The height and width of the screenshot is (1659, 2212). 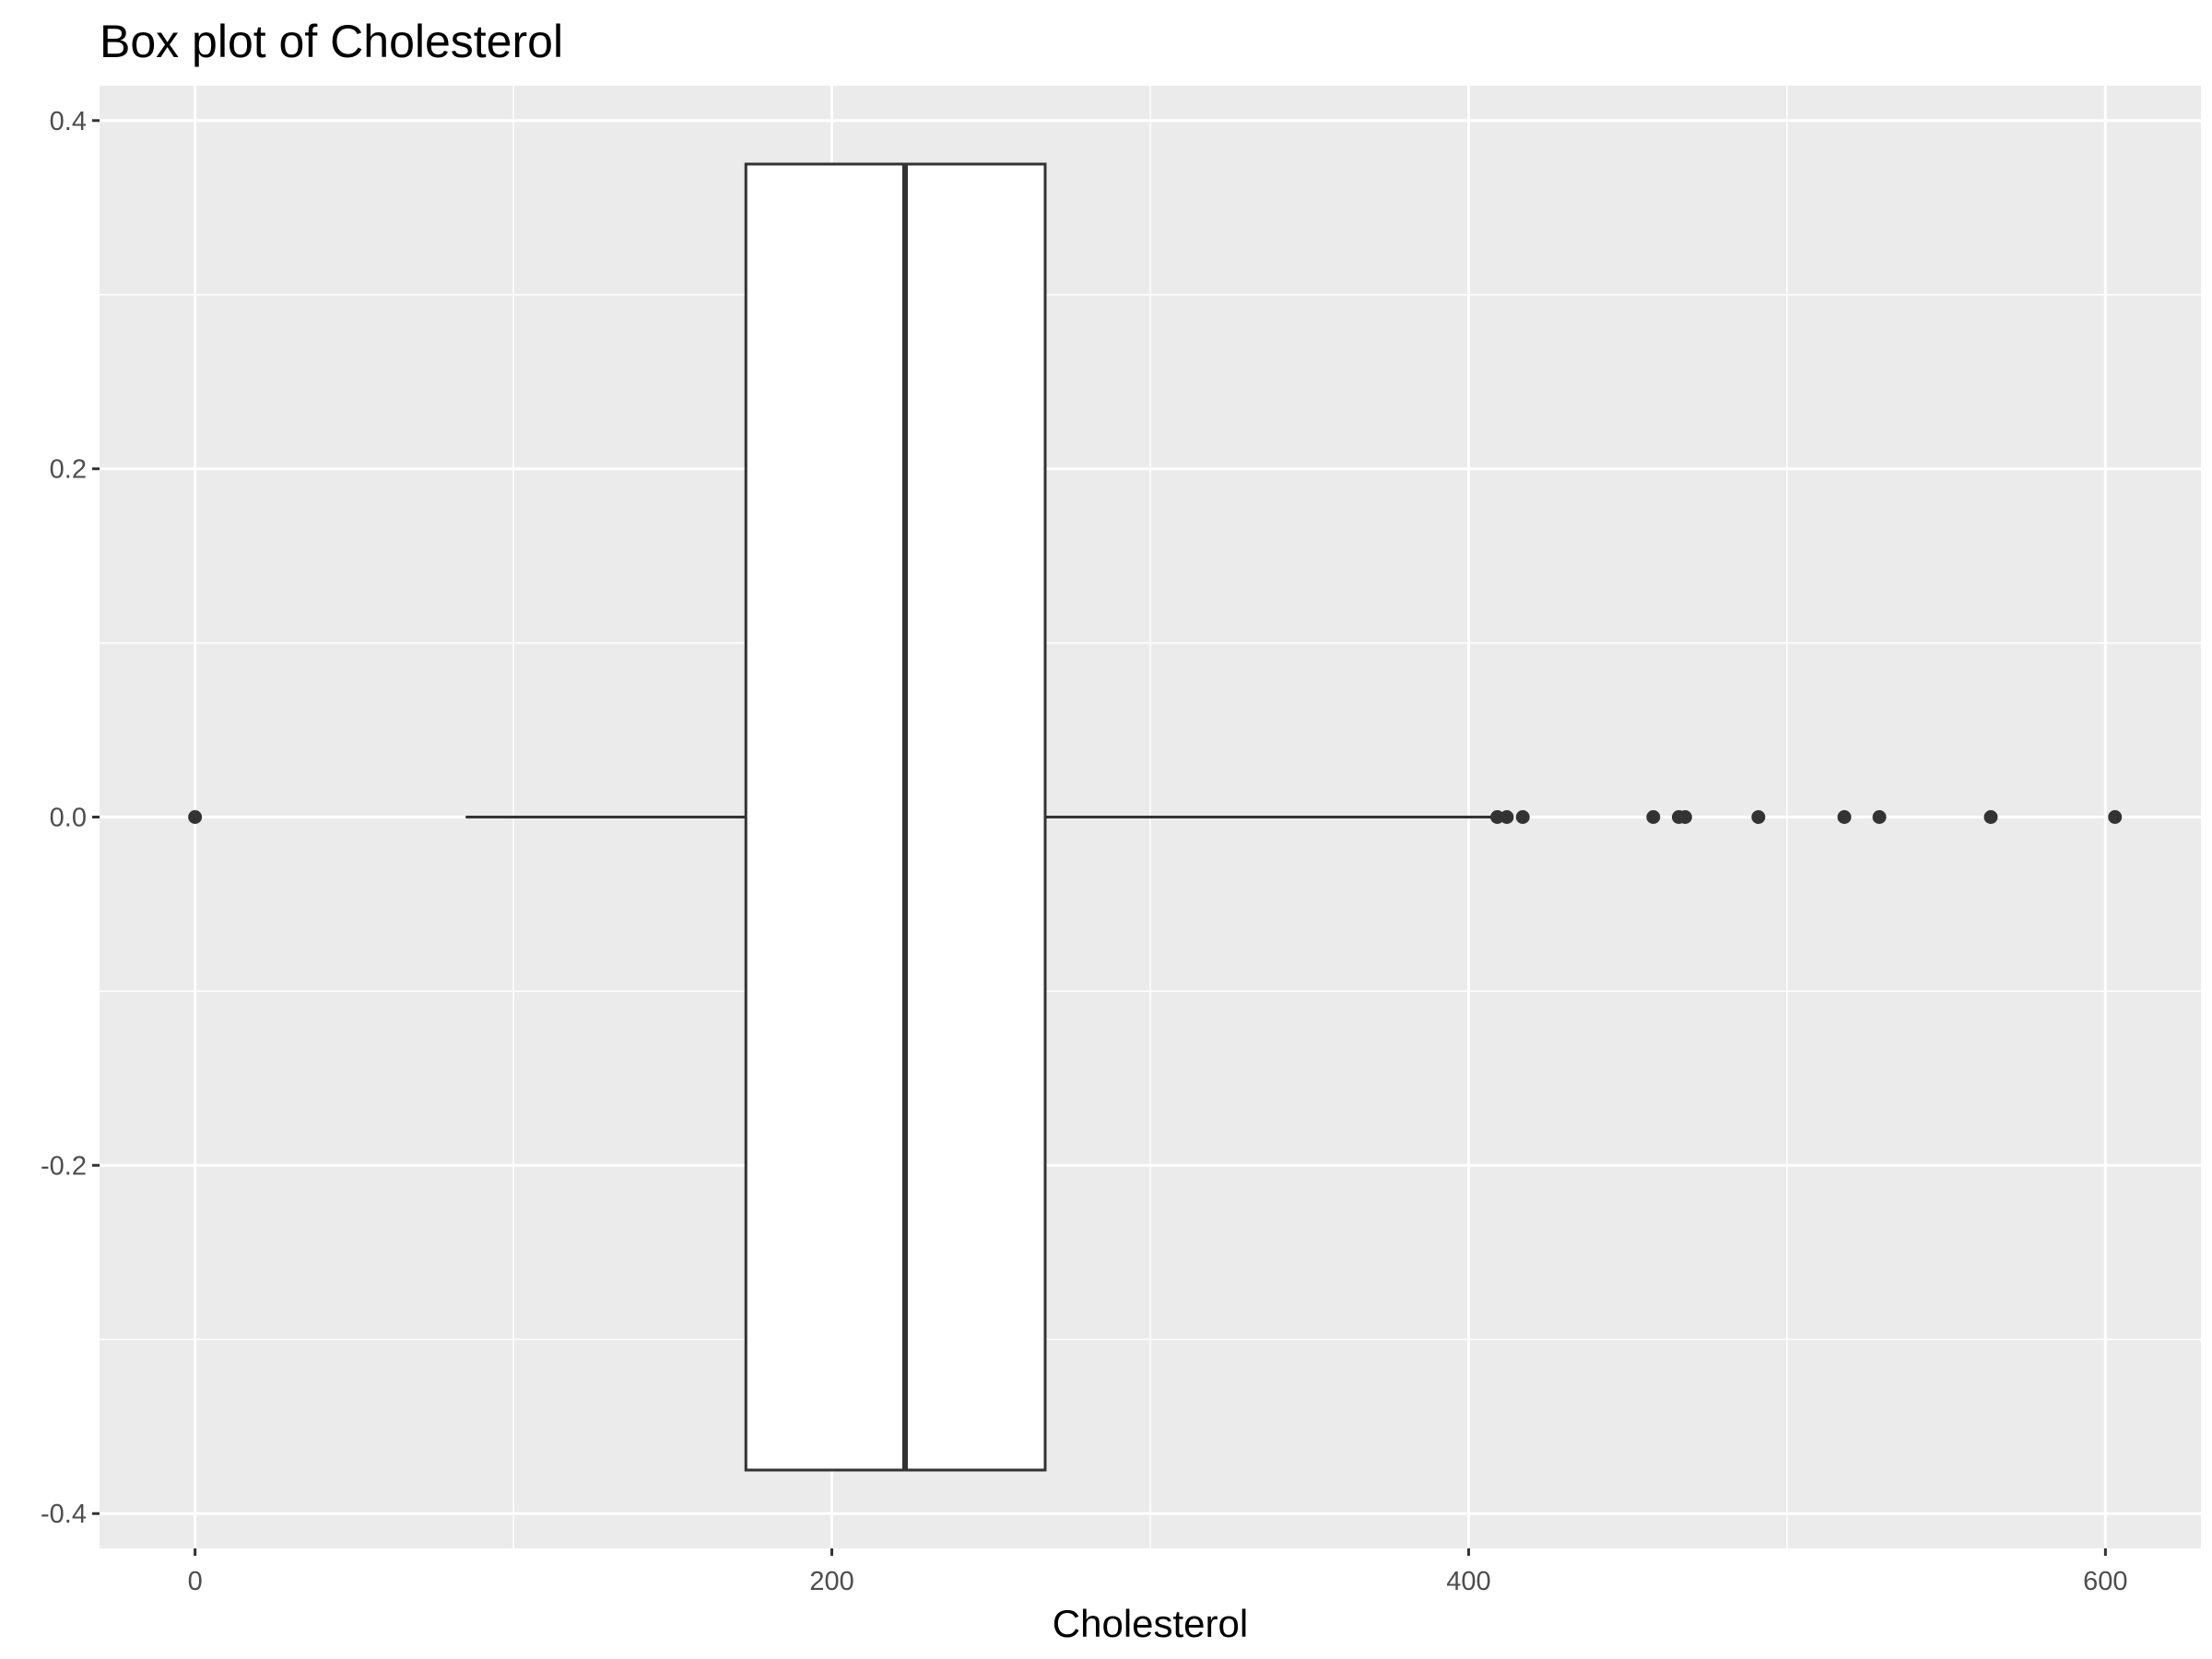 What do you see at coordinates (831, 1581) in the screenshot?
I see `x-tick-label: 200` at bounding box center [831, 1581].